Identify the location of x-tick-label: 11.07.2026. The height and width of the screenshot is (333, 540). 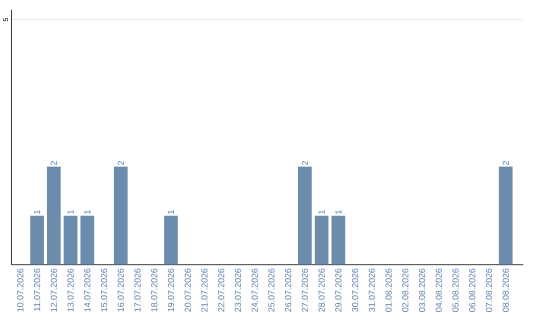
(37, 289).